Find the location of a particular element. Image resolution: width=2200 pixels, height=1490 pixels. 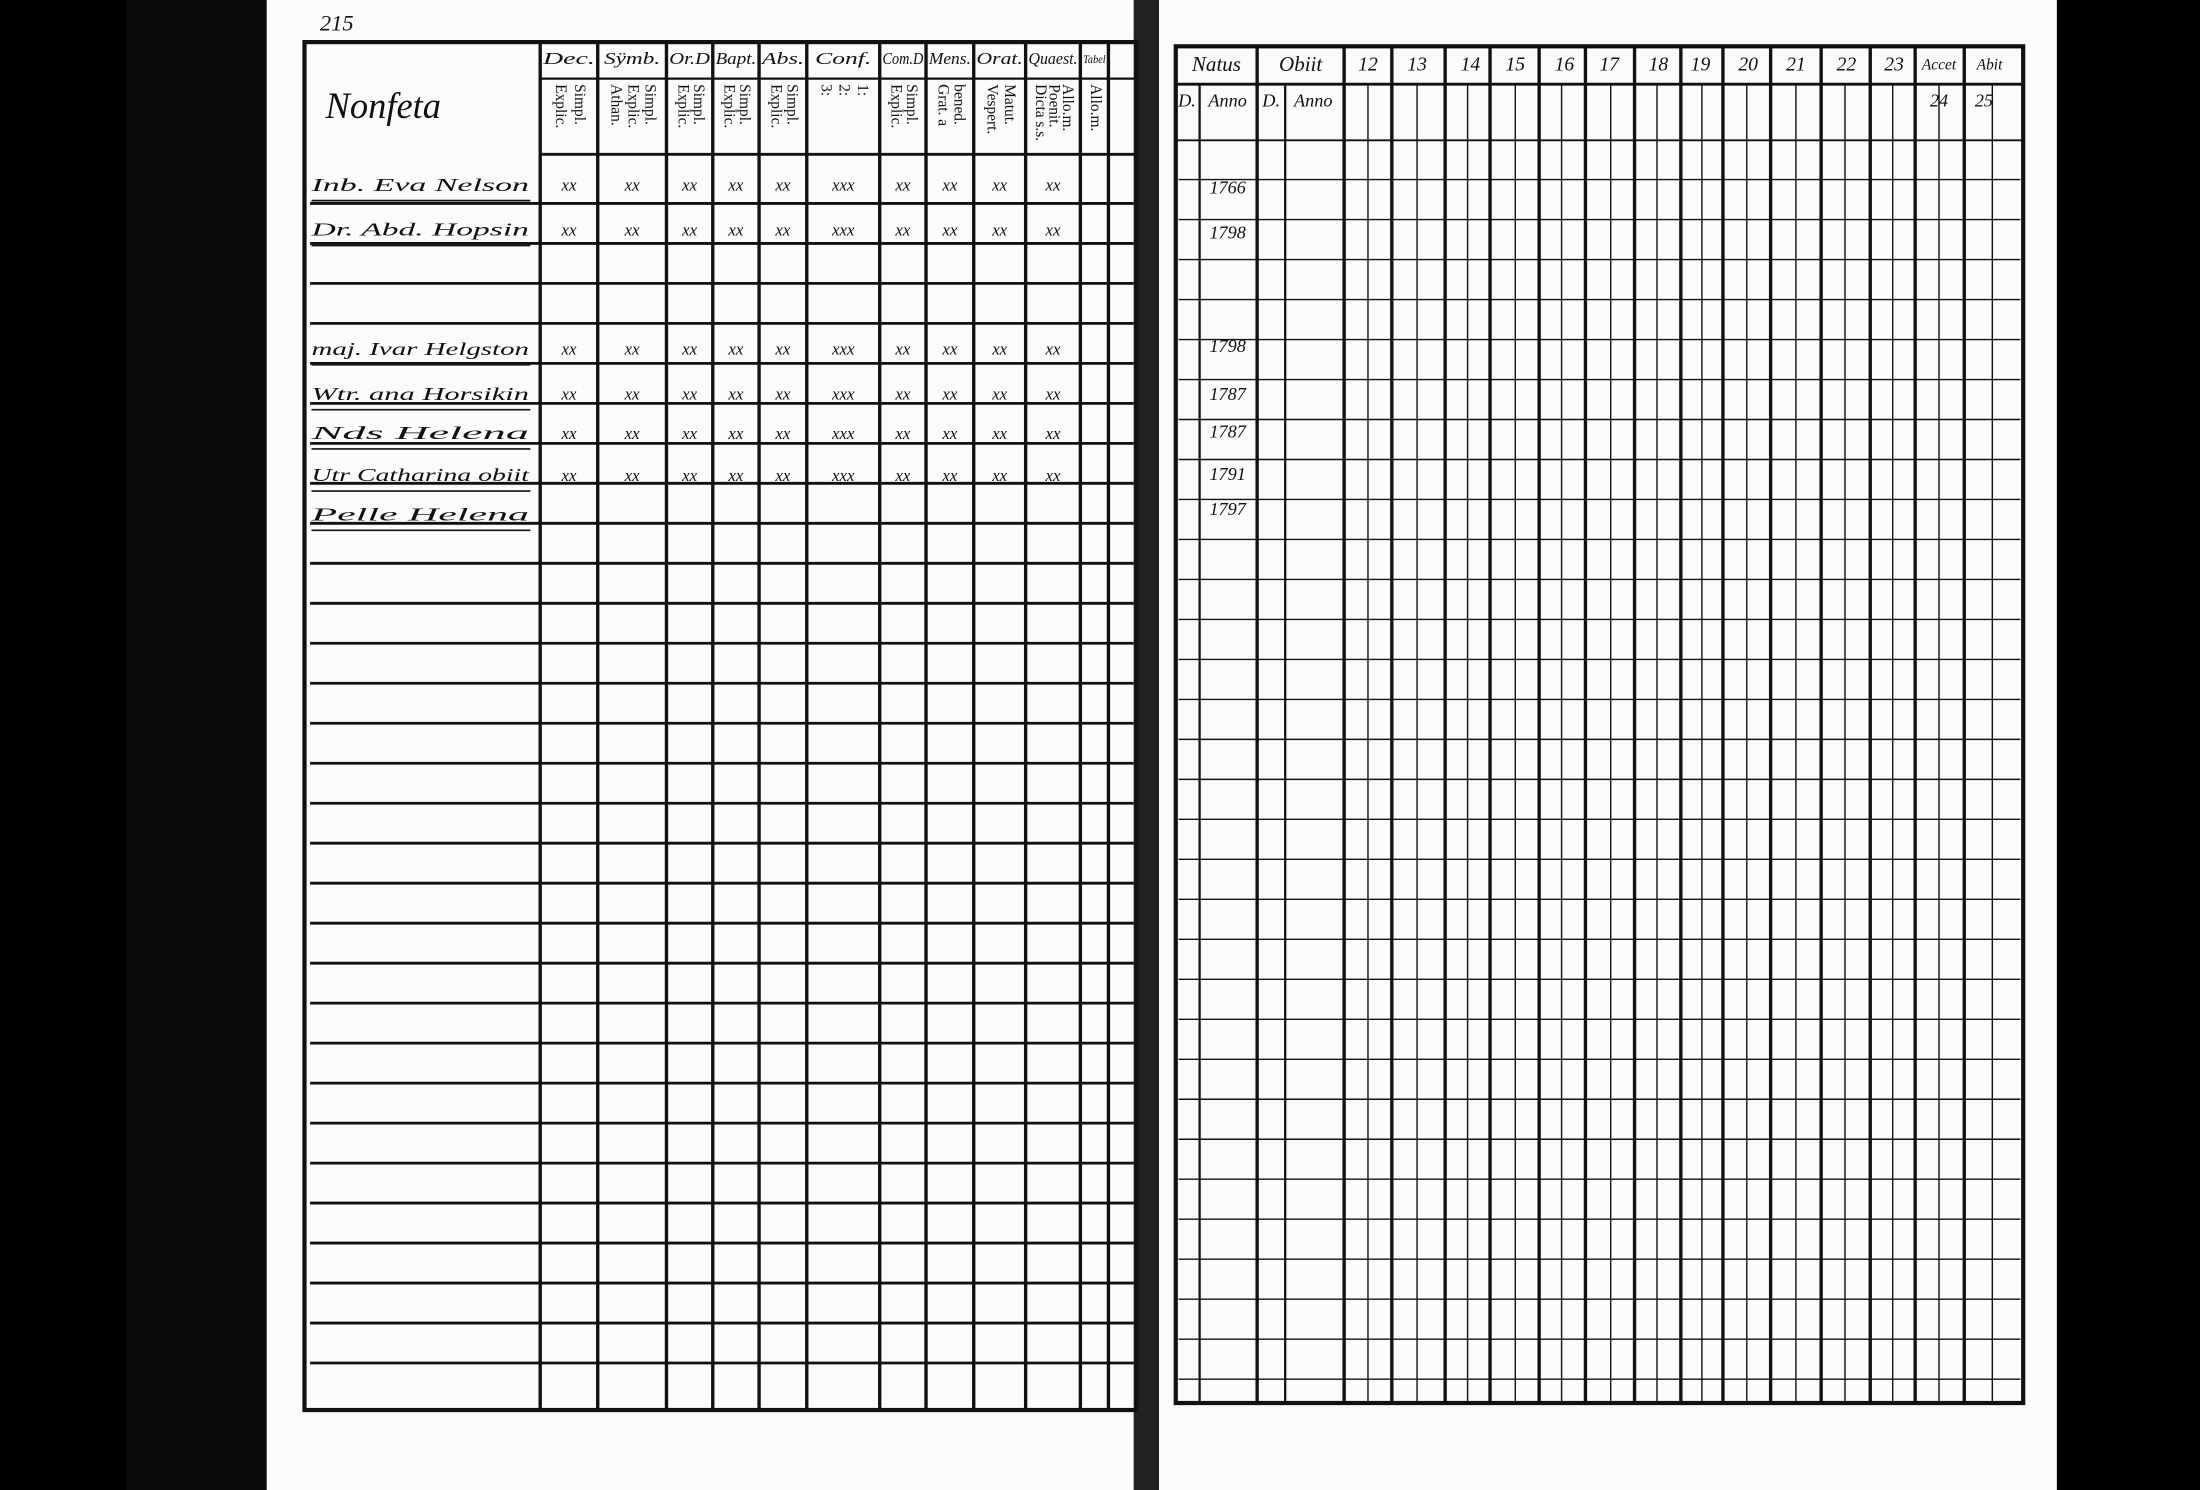

heading: Nonfeta is located at coordinates (383, 106).